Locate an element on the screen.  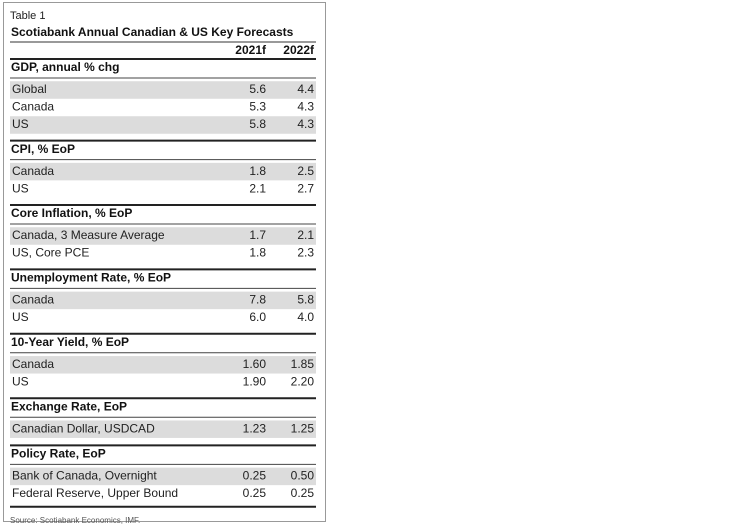
cell-value: 0.50 is located at coordinates (303, 476).